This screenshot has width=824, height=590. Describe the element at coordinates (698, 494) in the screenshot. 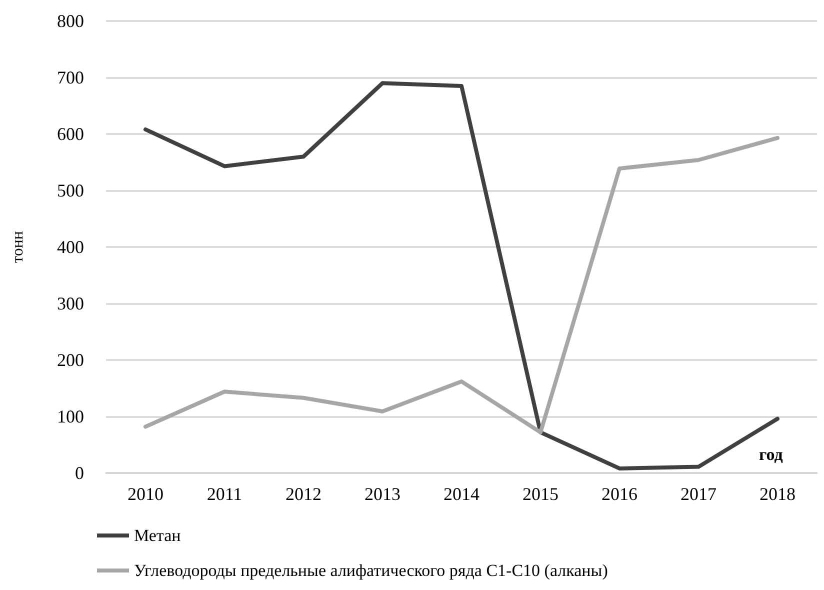

I see `x-tick-label: 2017` at that location.